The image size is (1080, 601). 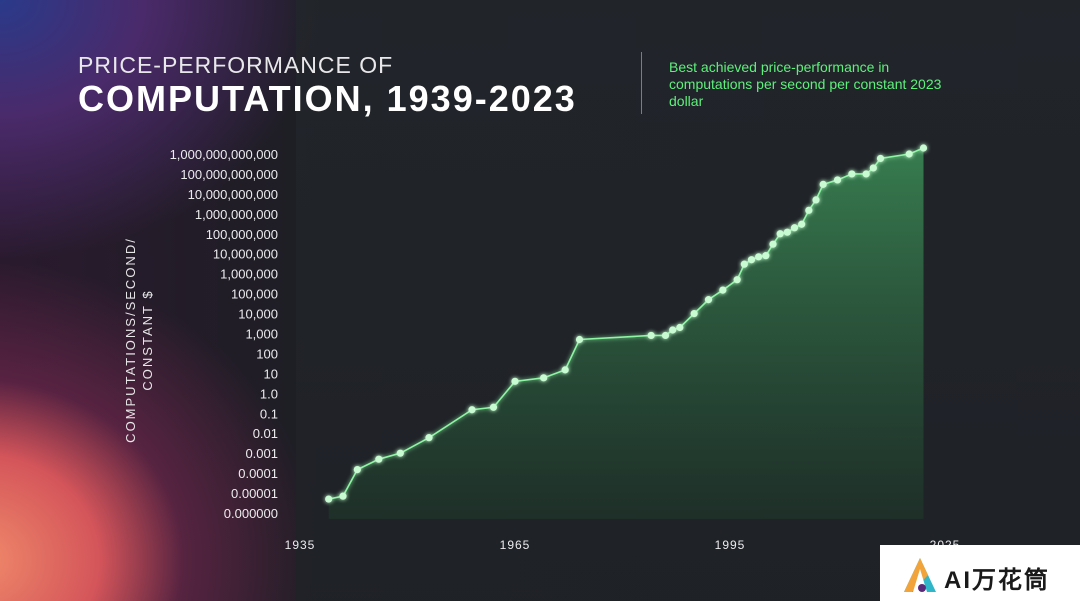 I want to click on y-tick-label: 1,000, so click(x=261, y=334).